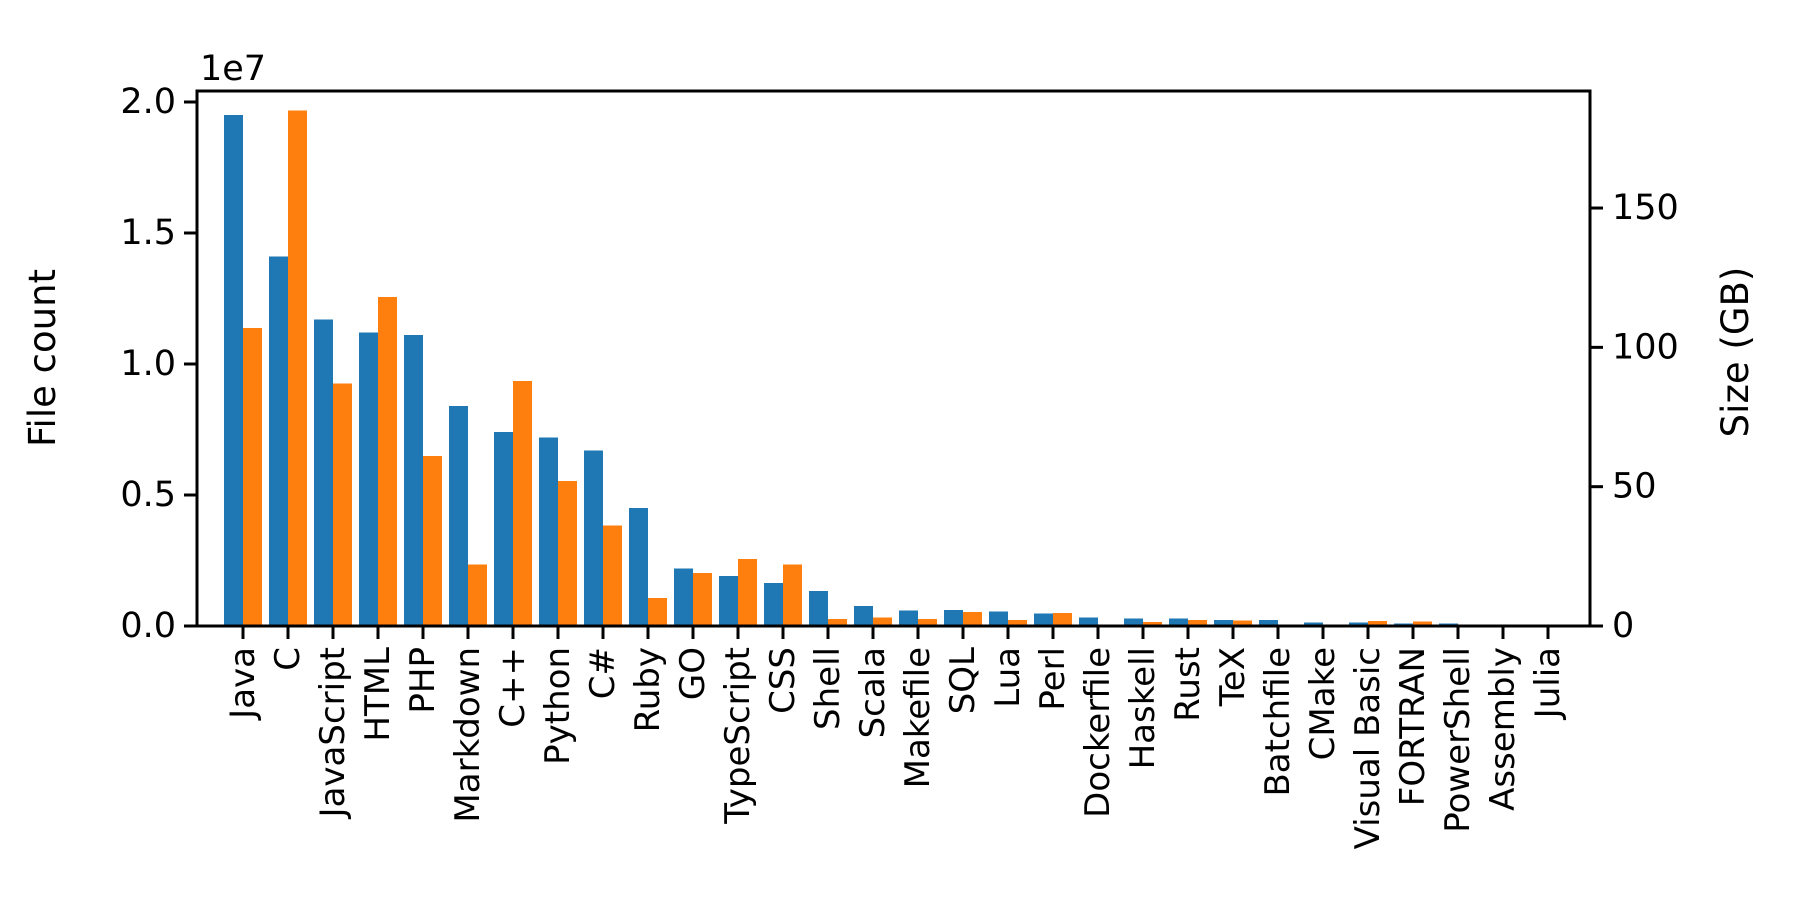 The width and height of the screenshot is (1800, 900). What do you see at coordinates (1623, 626) in the screenshot?
I see `y-tick-label-right: 0` at bounding box center [1623, 626].